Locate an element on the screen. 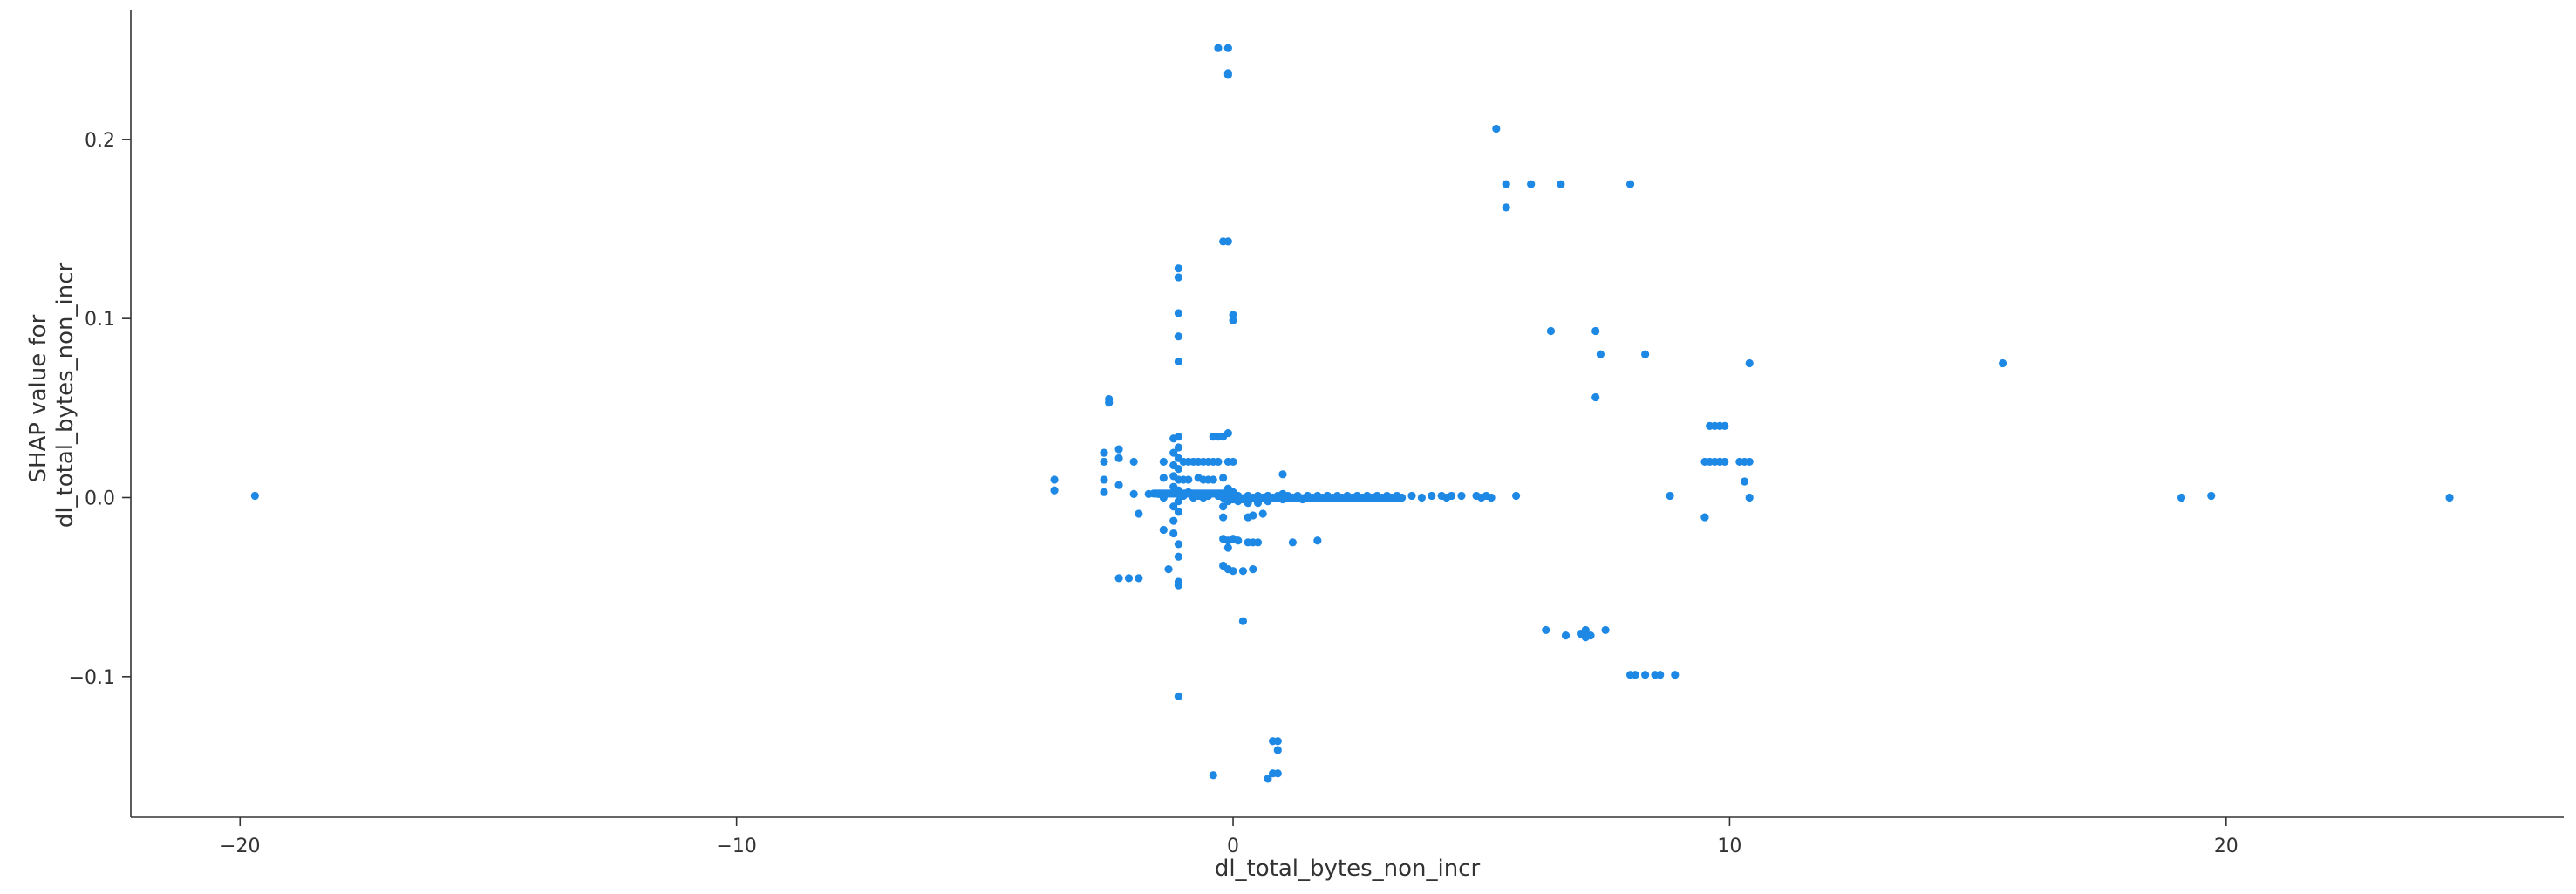  y-tick-label: 0.1 is located at coordinates (100, 320).